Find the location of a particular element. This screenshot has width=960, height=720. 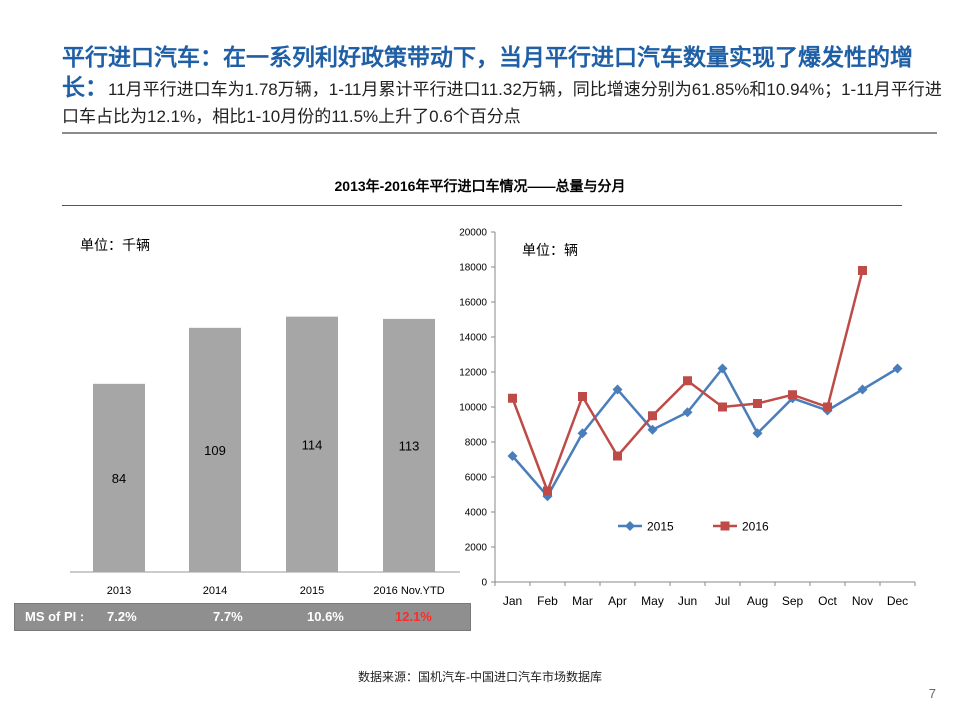

market-share-row: MS of PI : 7.2% 7.7% 10.6% 12.1% is located at coordinates (242, 617).